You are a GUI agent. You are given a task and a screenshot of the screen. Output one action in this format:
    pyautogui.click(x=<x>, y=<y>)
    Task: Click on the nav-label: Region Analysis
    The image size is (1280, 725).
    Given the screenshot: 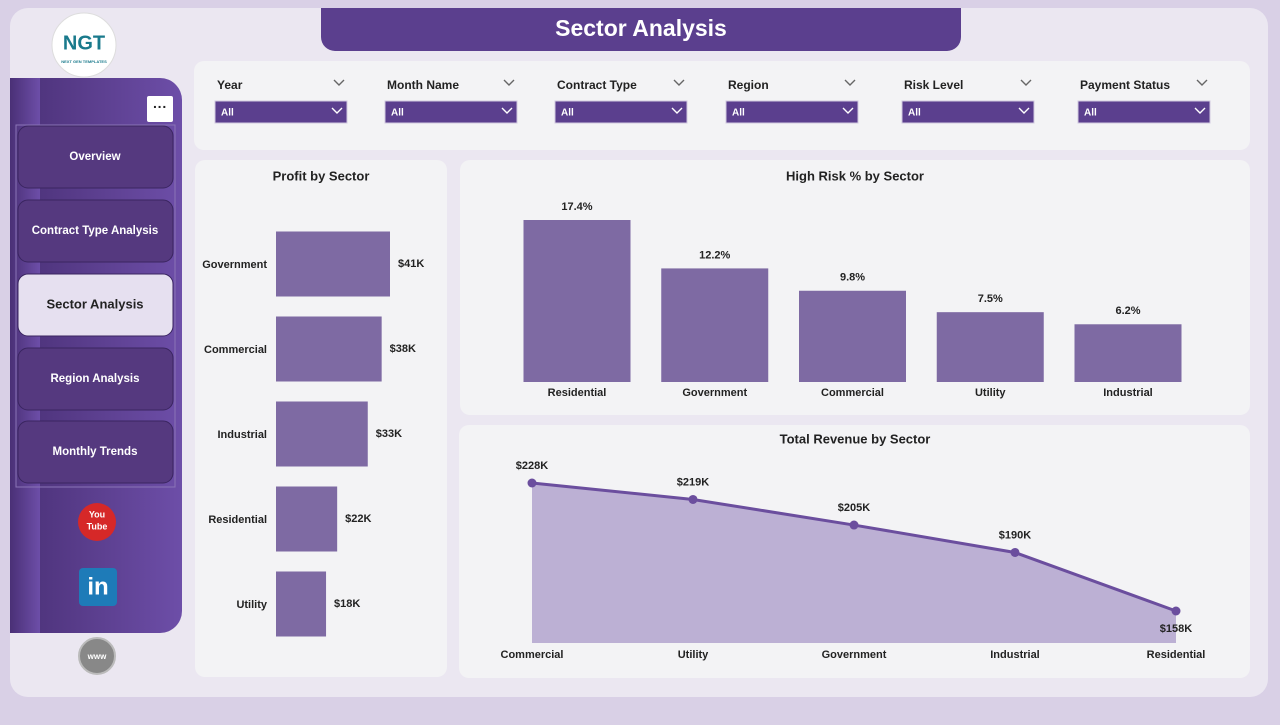 What is the action you would take?
    pyautogui.click(x=94, y=379)
    